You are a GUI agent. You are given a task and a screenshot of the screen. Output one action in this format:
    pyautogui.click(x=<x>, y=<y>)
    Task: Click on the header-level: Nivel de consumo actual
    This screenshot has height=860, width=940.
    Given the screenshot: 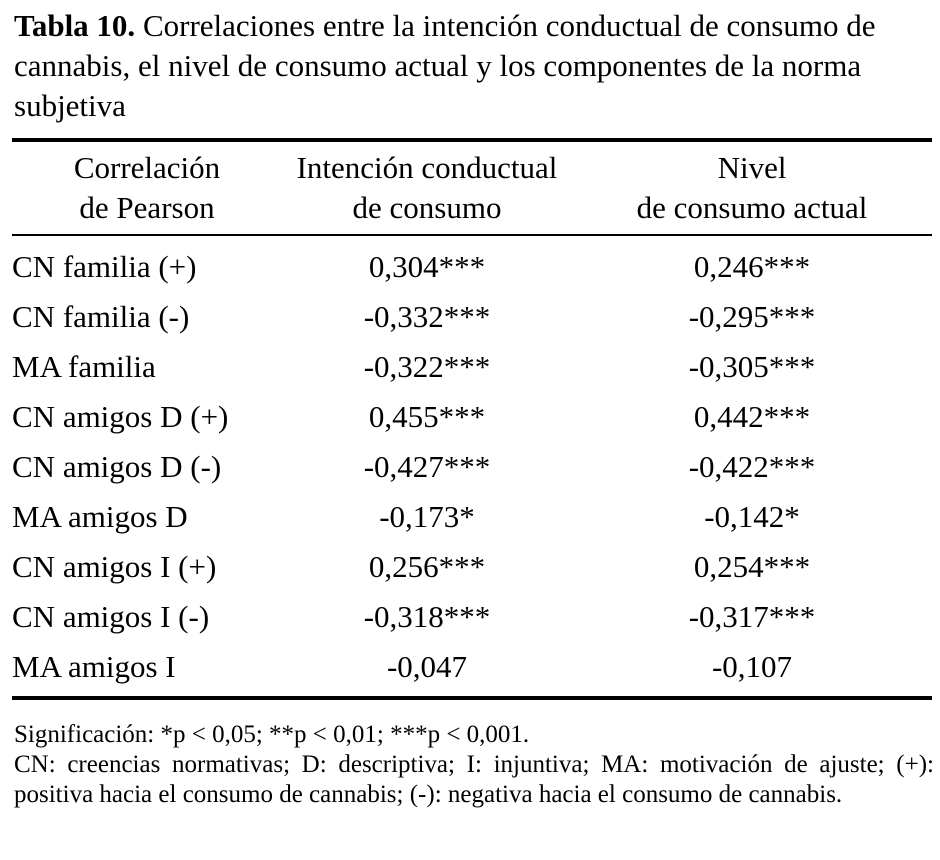 What is the action you would take?
    pyautogui.click(x=752, y=188)
    